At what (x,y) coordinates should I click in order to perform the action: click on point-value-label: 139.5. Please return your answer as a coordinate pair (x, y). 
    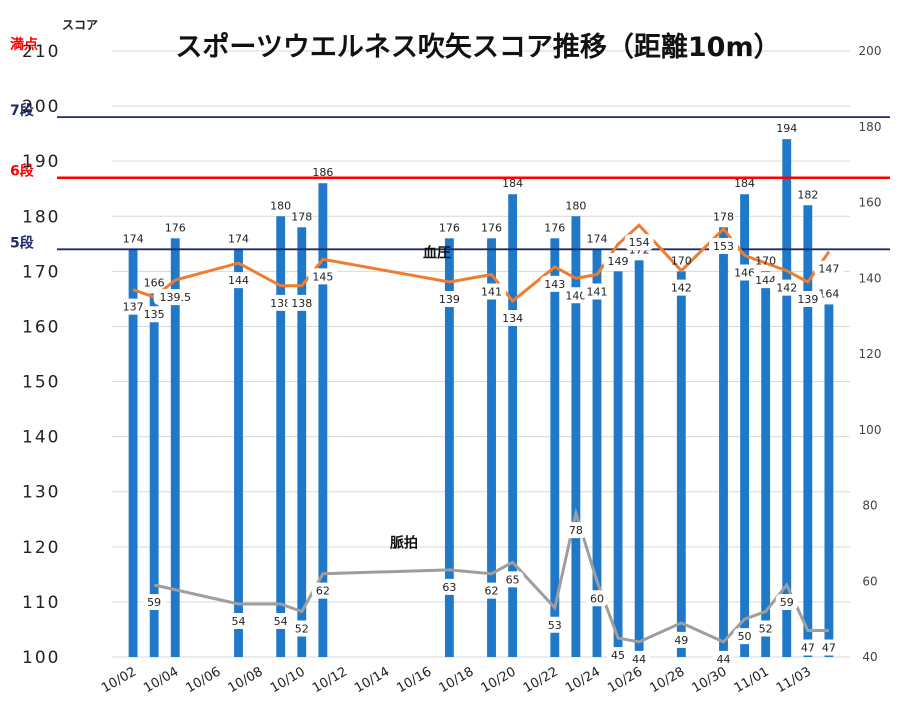
    Looking at the image, I should click on (176, 297).